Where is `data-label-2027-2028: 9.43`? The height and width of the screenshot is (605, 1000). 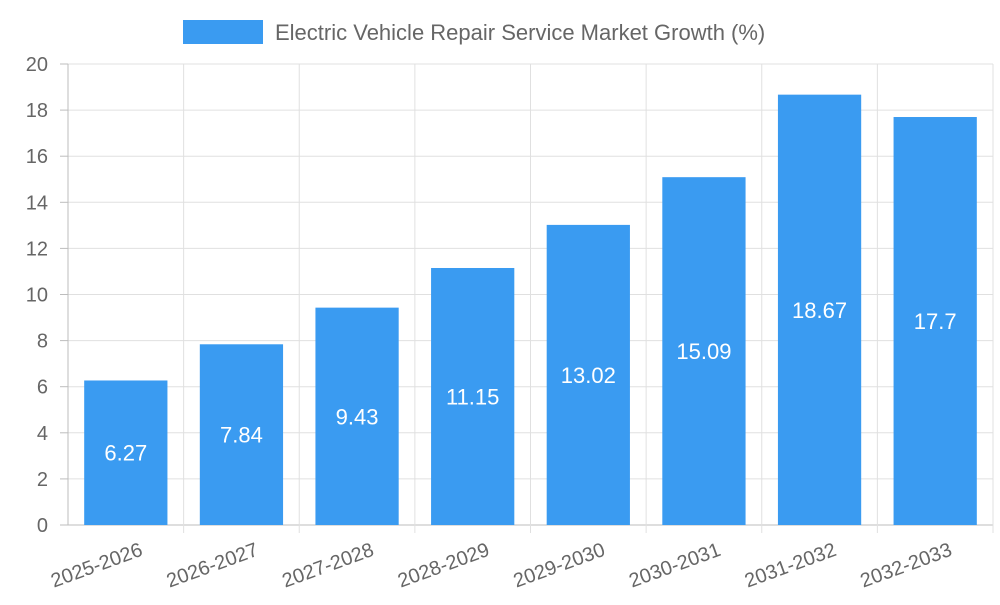
data-label-2027-2028: 9.43 is located at coordinates (357, 416).